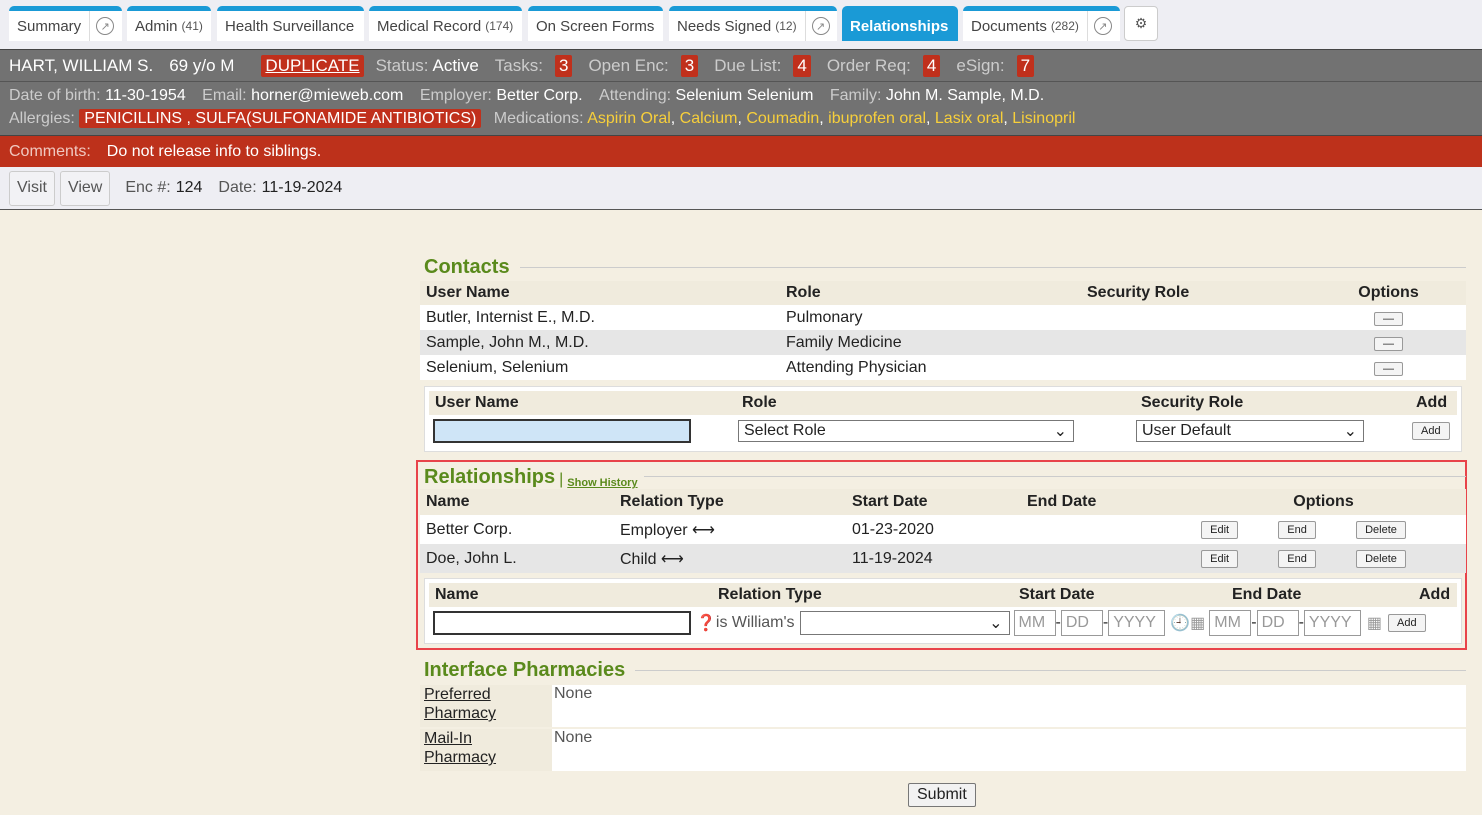  I want to click on column-header: Security Role, so click(1192, 402).